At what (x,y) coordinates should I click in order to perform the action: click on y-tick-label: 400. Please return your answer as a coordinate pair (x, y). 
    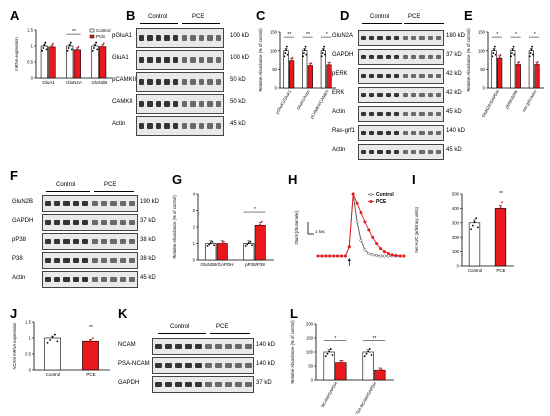
    Looking at the image, I should click on (456, 208).